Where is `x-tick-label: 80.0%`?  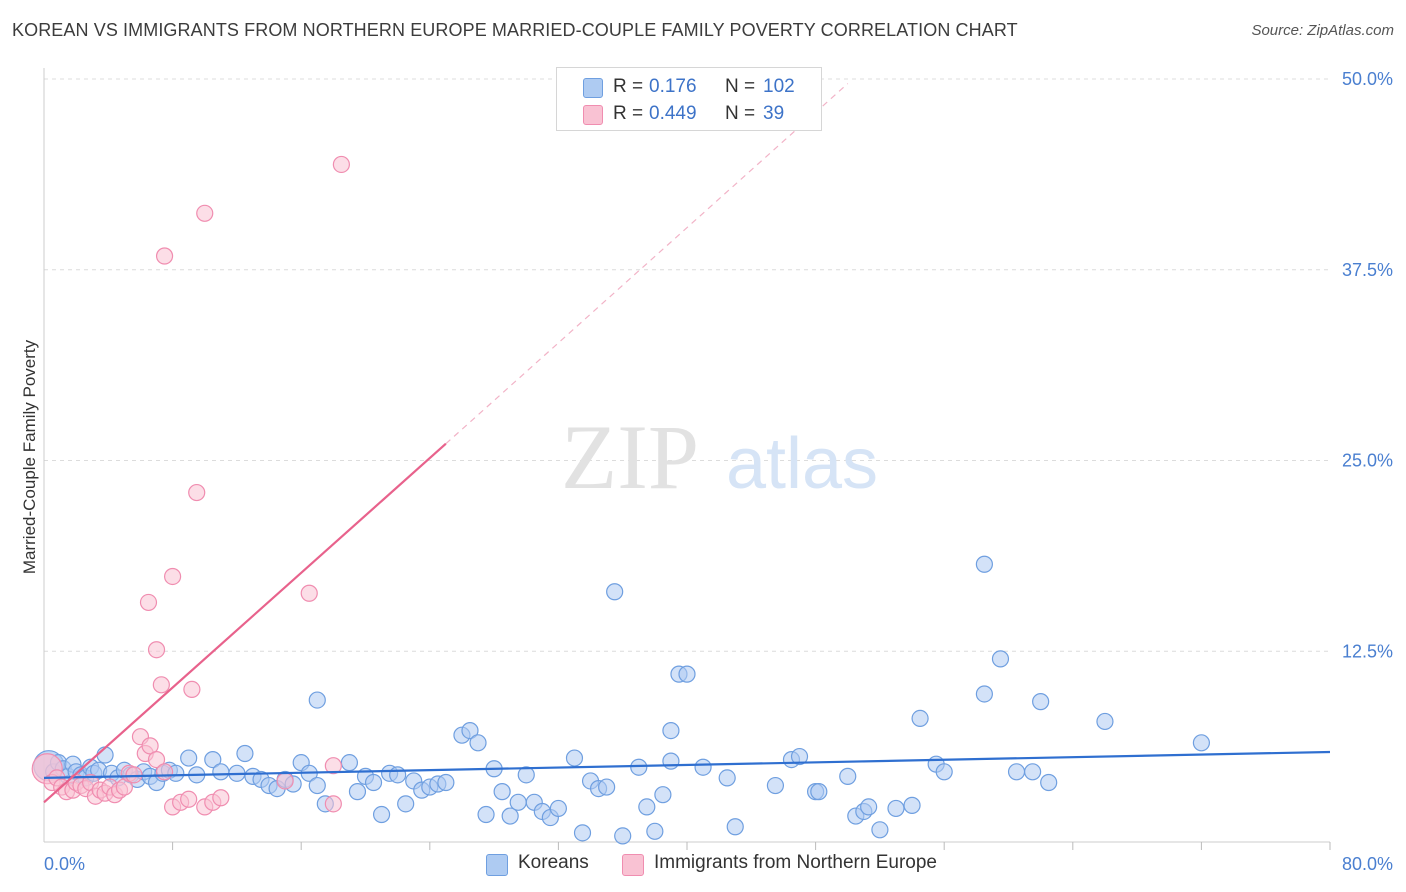
x-tick-label: 80.0% is located at coordinates (1367, 864).